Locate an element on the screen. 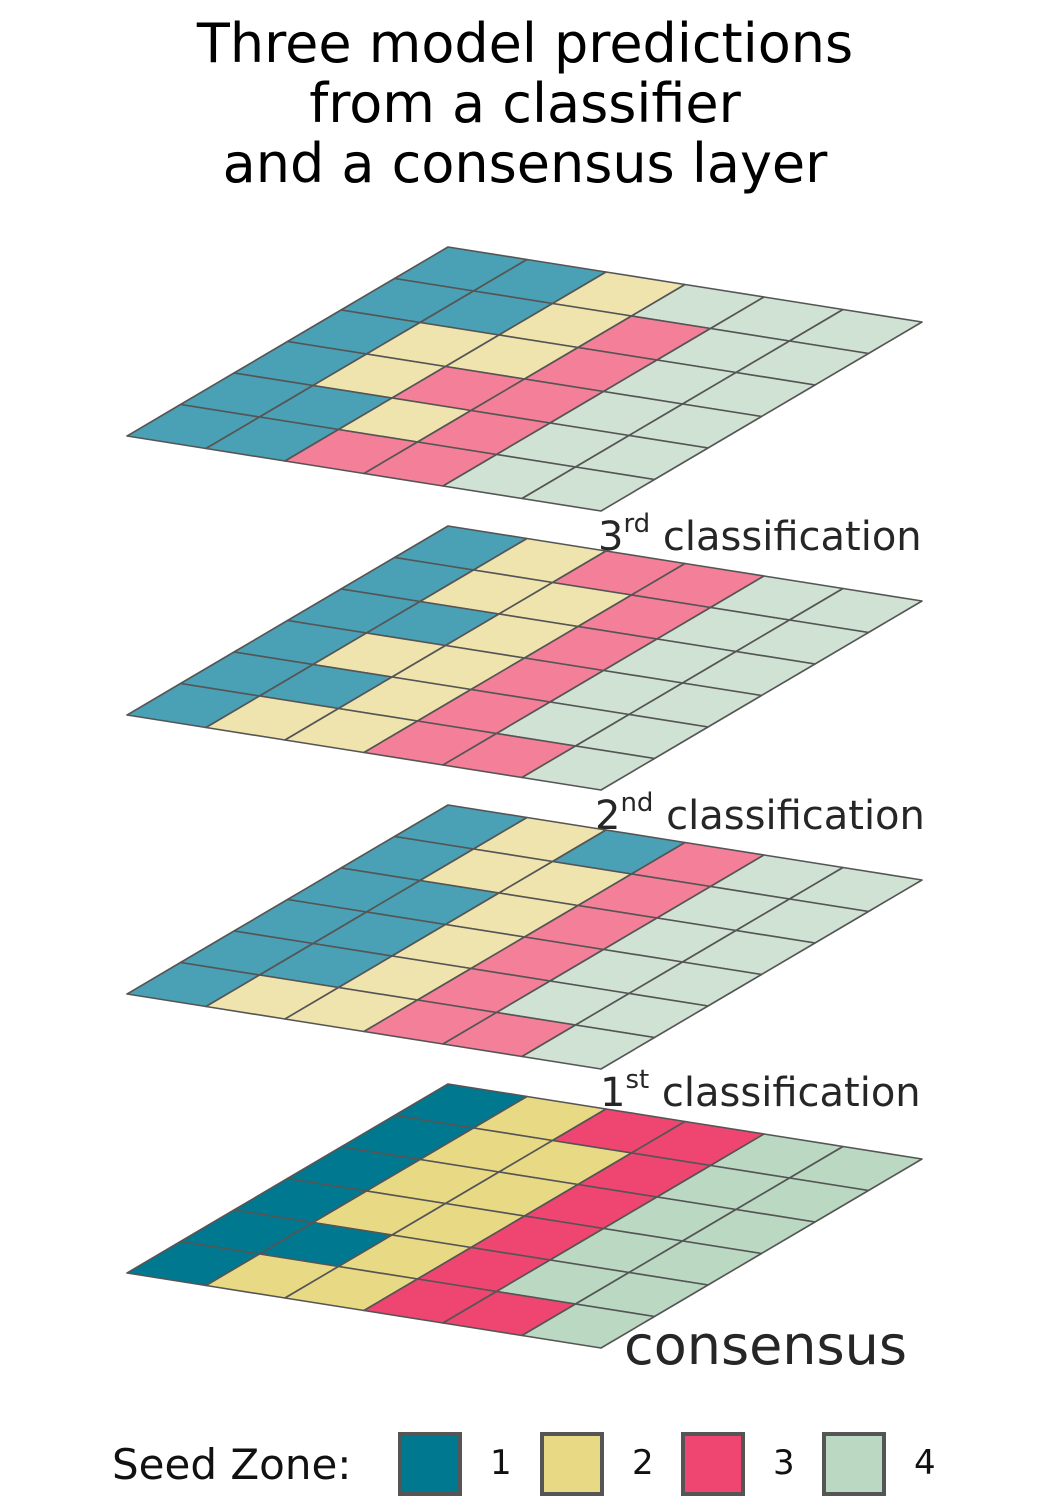  layer-first is located at coordinates (524, 937).